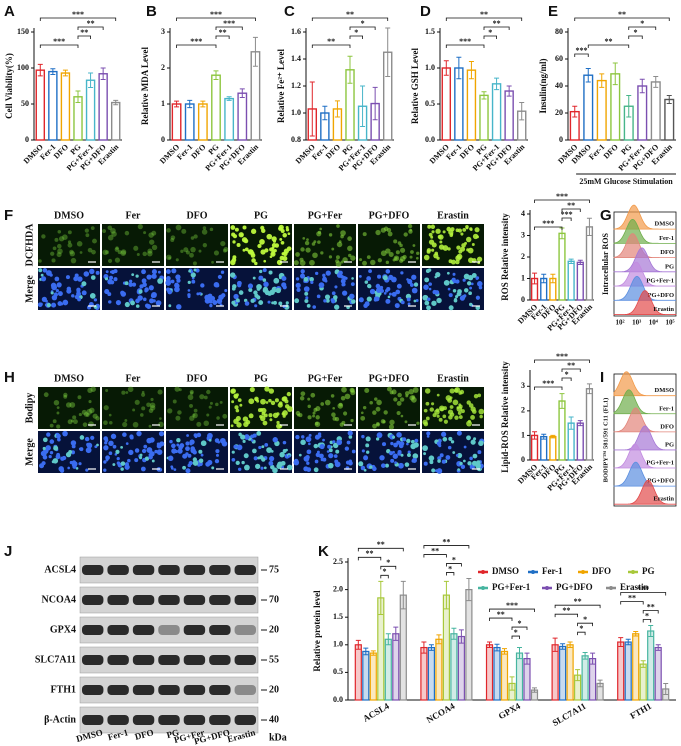 This screenshot has width=681, height=746. I want to click on protein-label: NCOA4, so click(59, 599).